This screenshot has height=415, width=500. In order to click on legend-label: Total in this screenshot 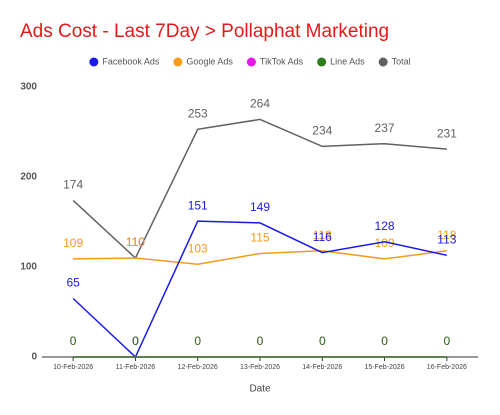, I will do `click(401, 61)`.